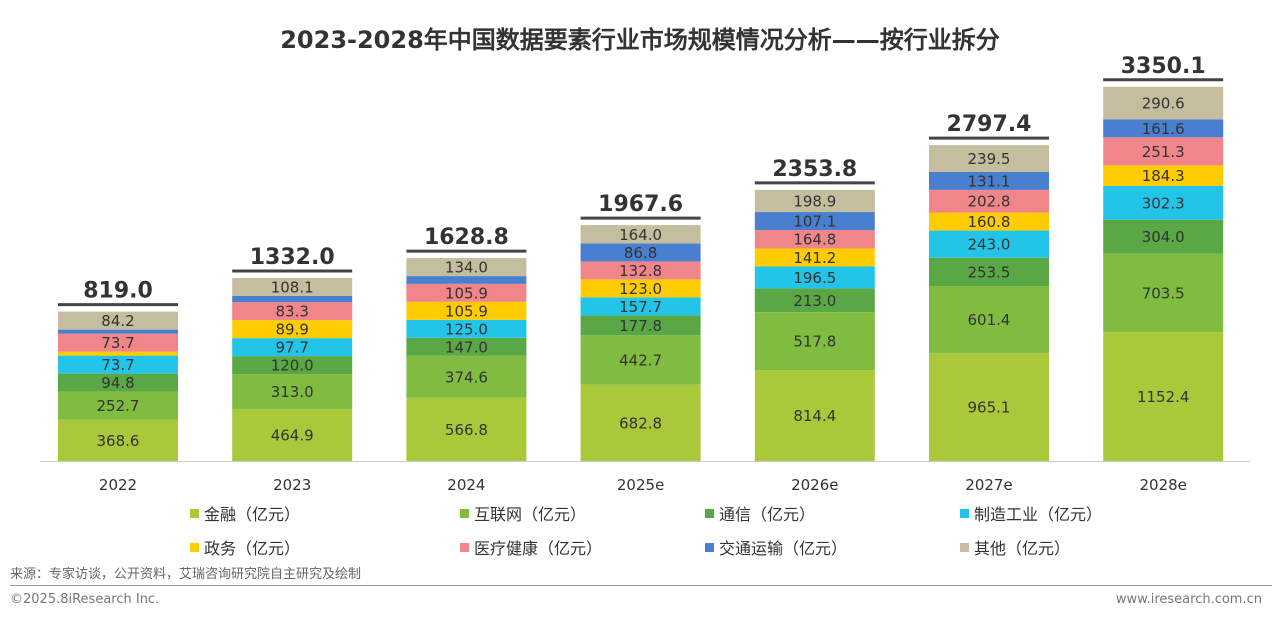  I want to click on data-label: 374.6, so click(466, 377).